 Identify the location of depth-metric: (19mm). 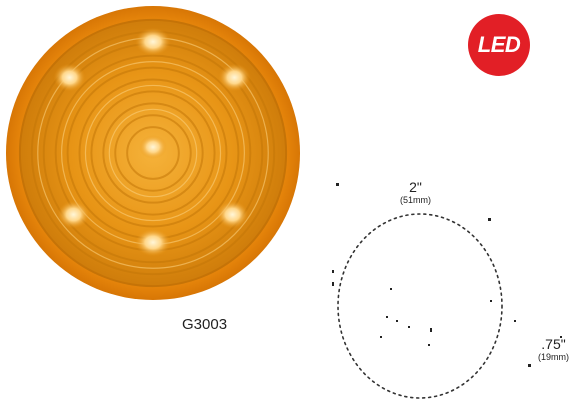
(553, 357).